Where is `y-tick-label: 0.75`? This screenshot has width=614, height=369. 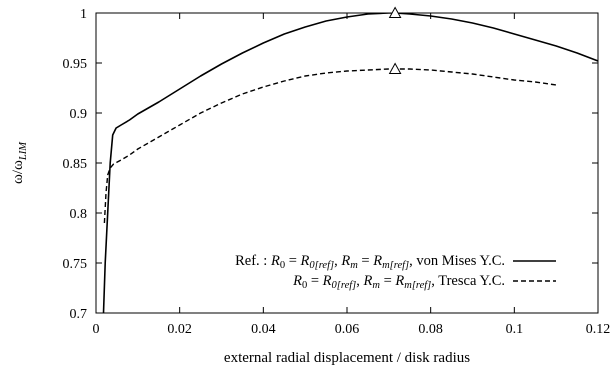 y-tick-label: 0.75 is located at coordinates (75, 264).